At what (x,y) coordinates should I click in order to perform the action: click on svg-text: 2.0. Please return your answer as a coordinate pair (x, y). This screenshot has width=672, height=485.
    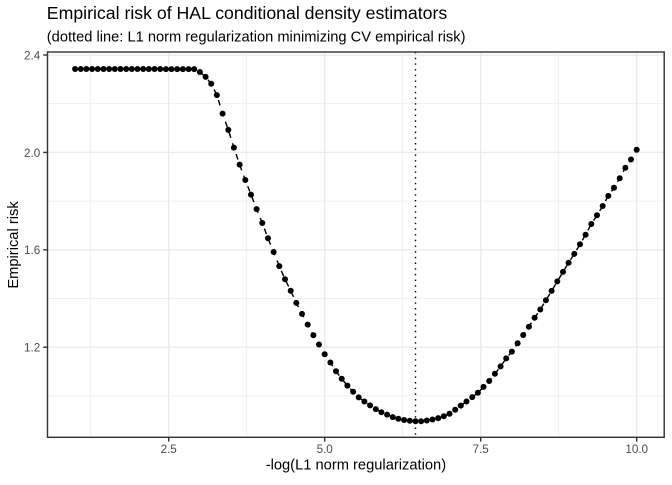
    Looking at the image, I should click on (32, 153).